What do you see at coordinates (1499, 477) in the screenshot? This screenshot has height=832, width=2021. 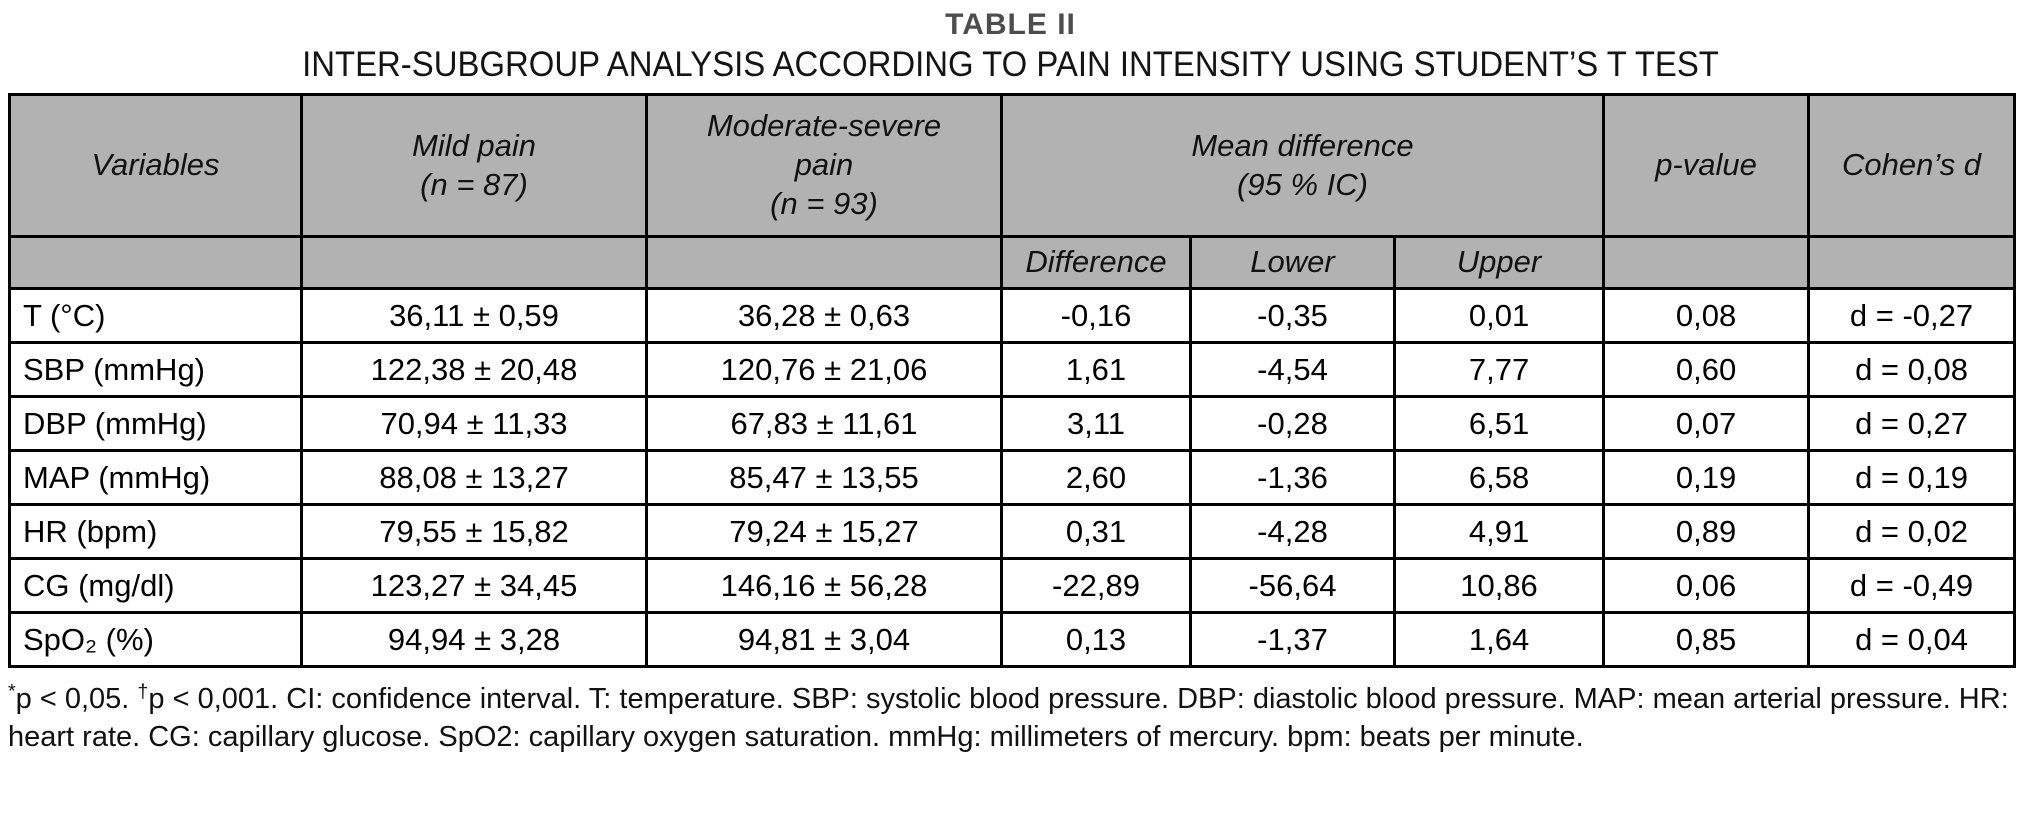 I see `cell-upper: 6,58` at bounding box center [1499, 477].